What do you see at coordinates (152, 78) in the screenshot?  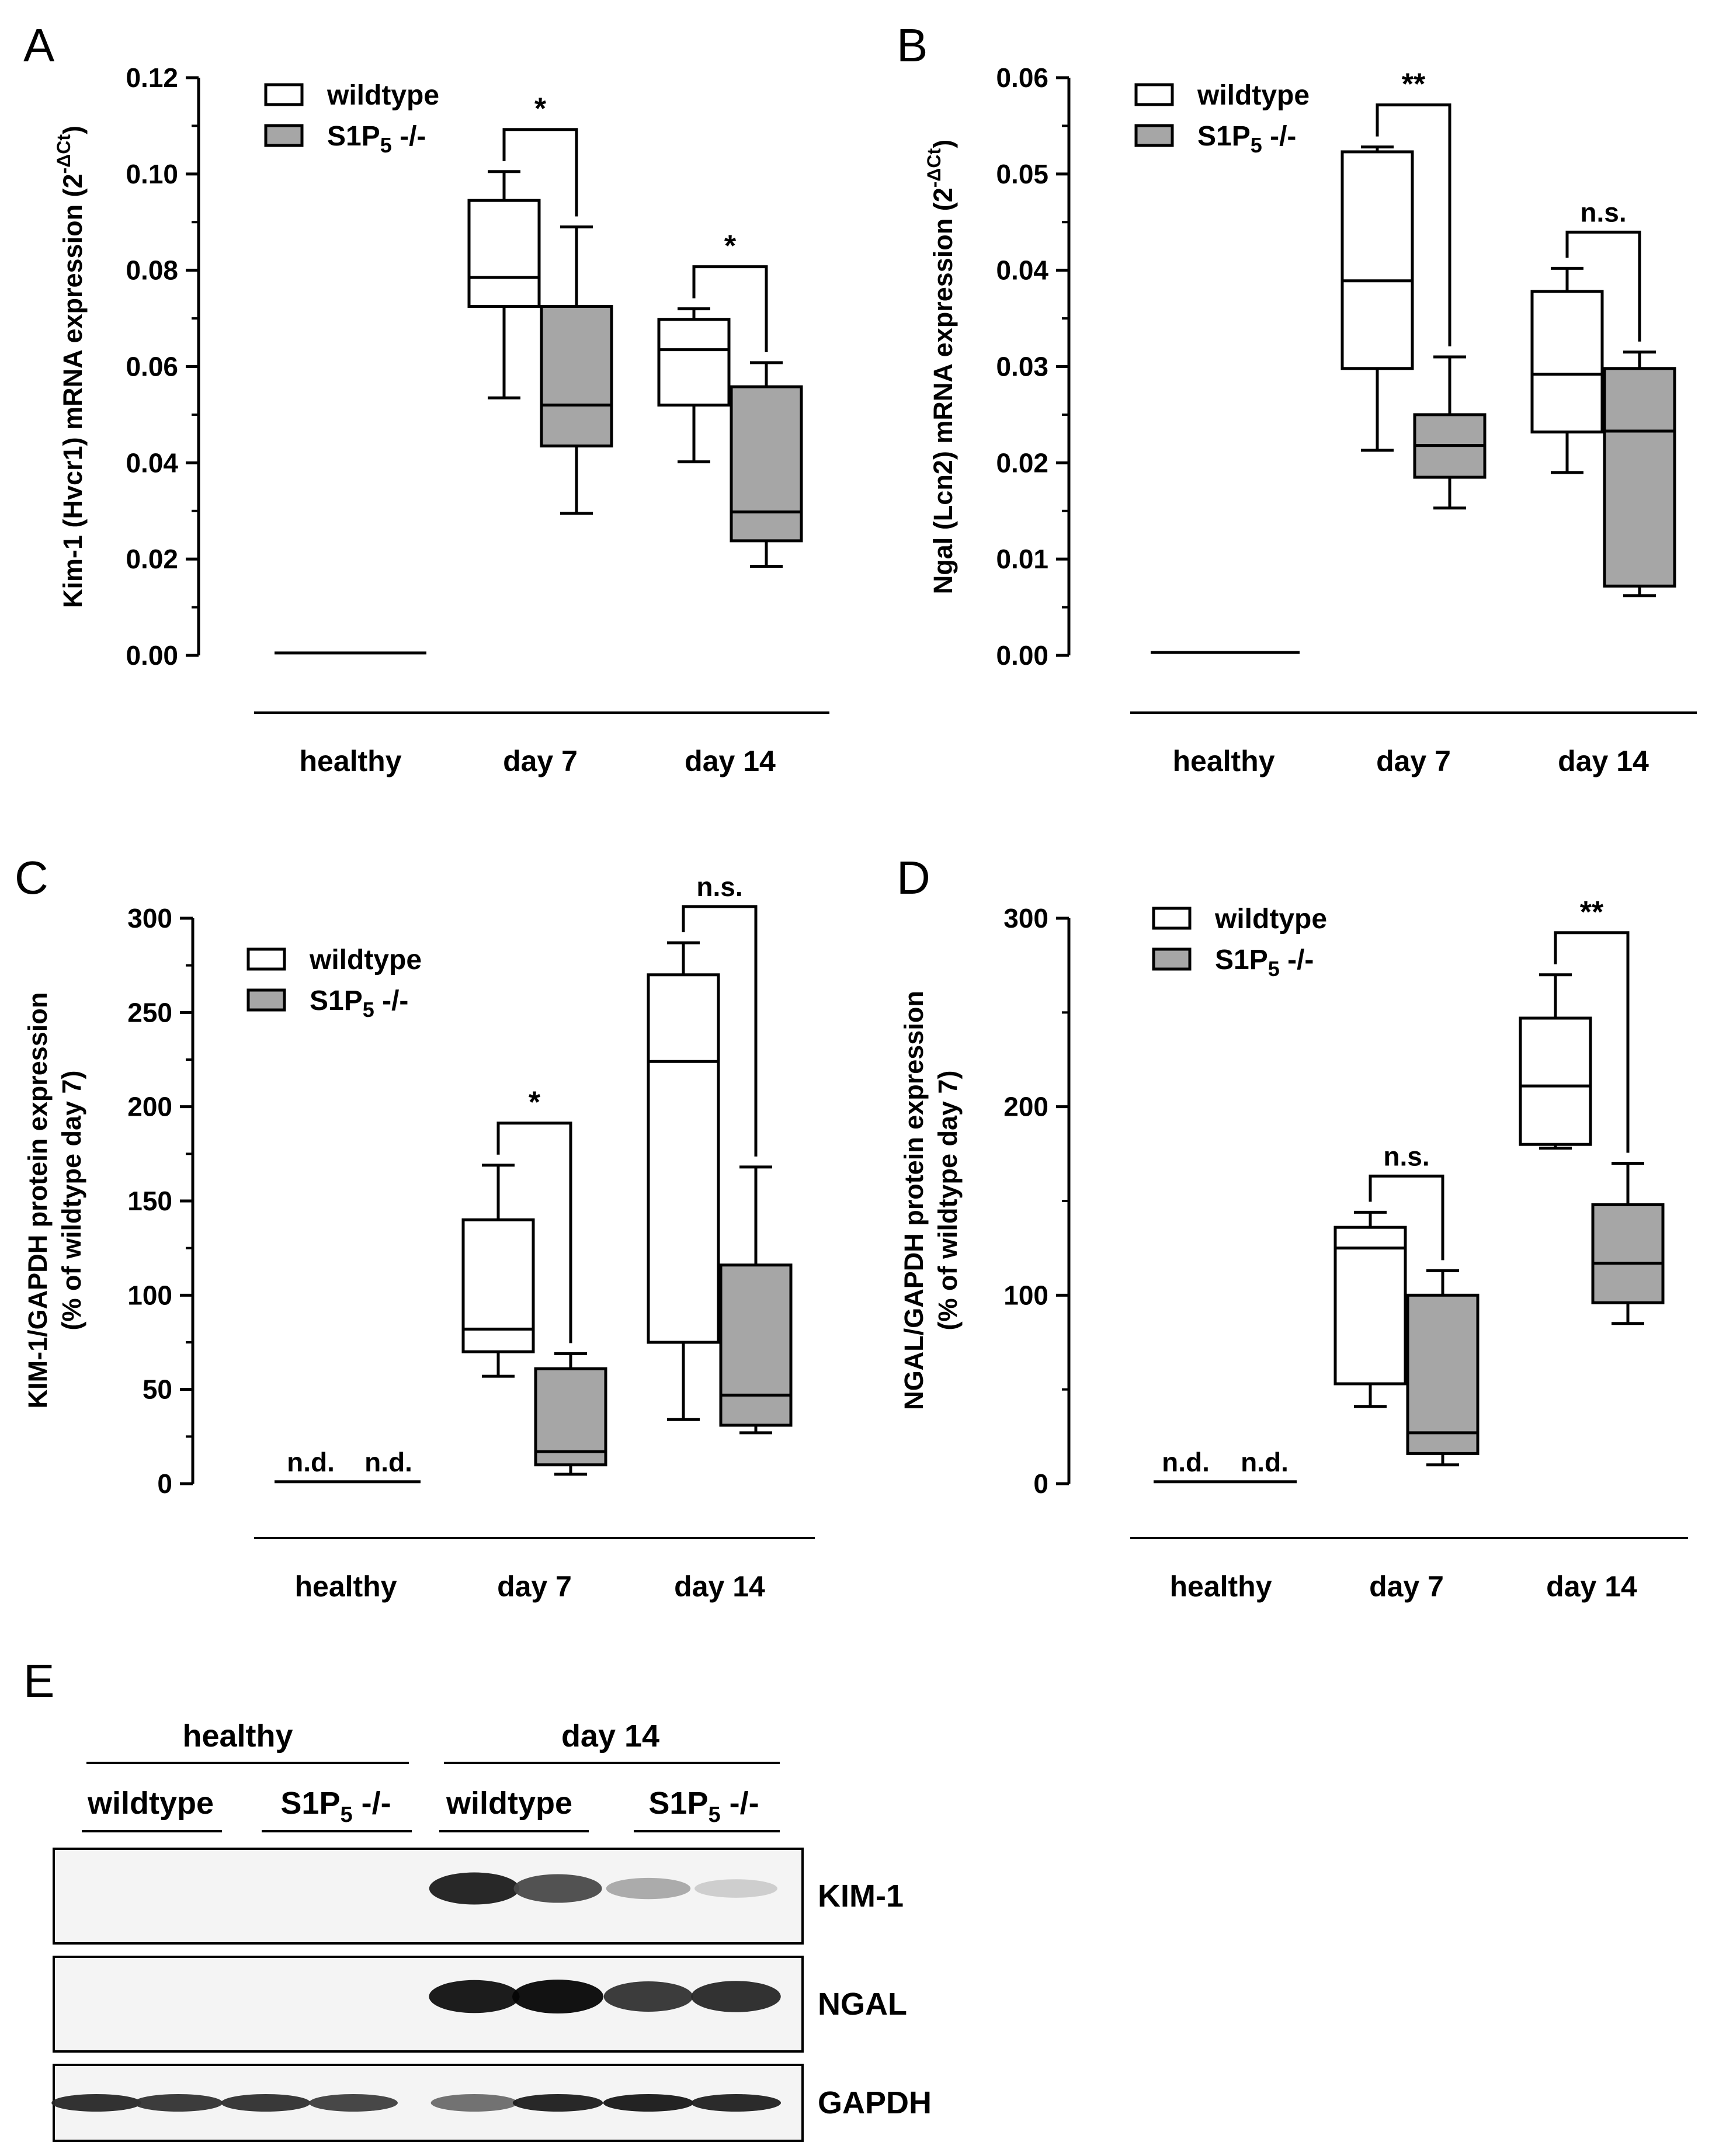 I see `y-tick-label: 0.12` at bounding box center [152, 78].